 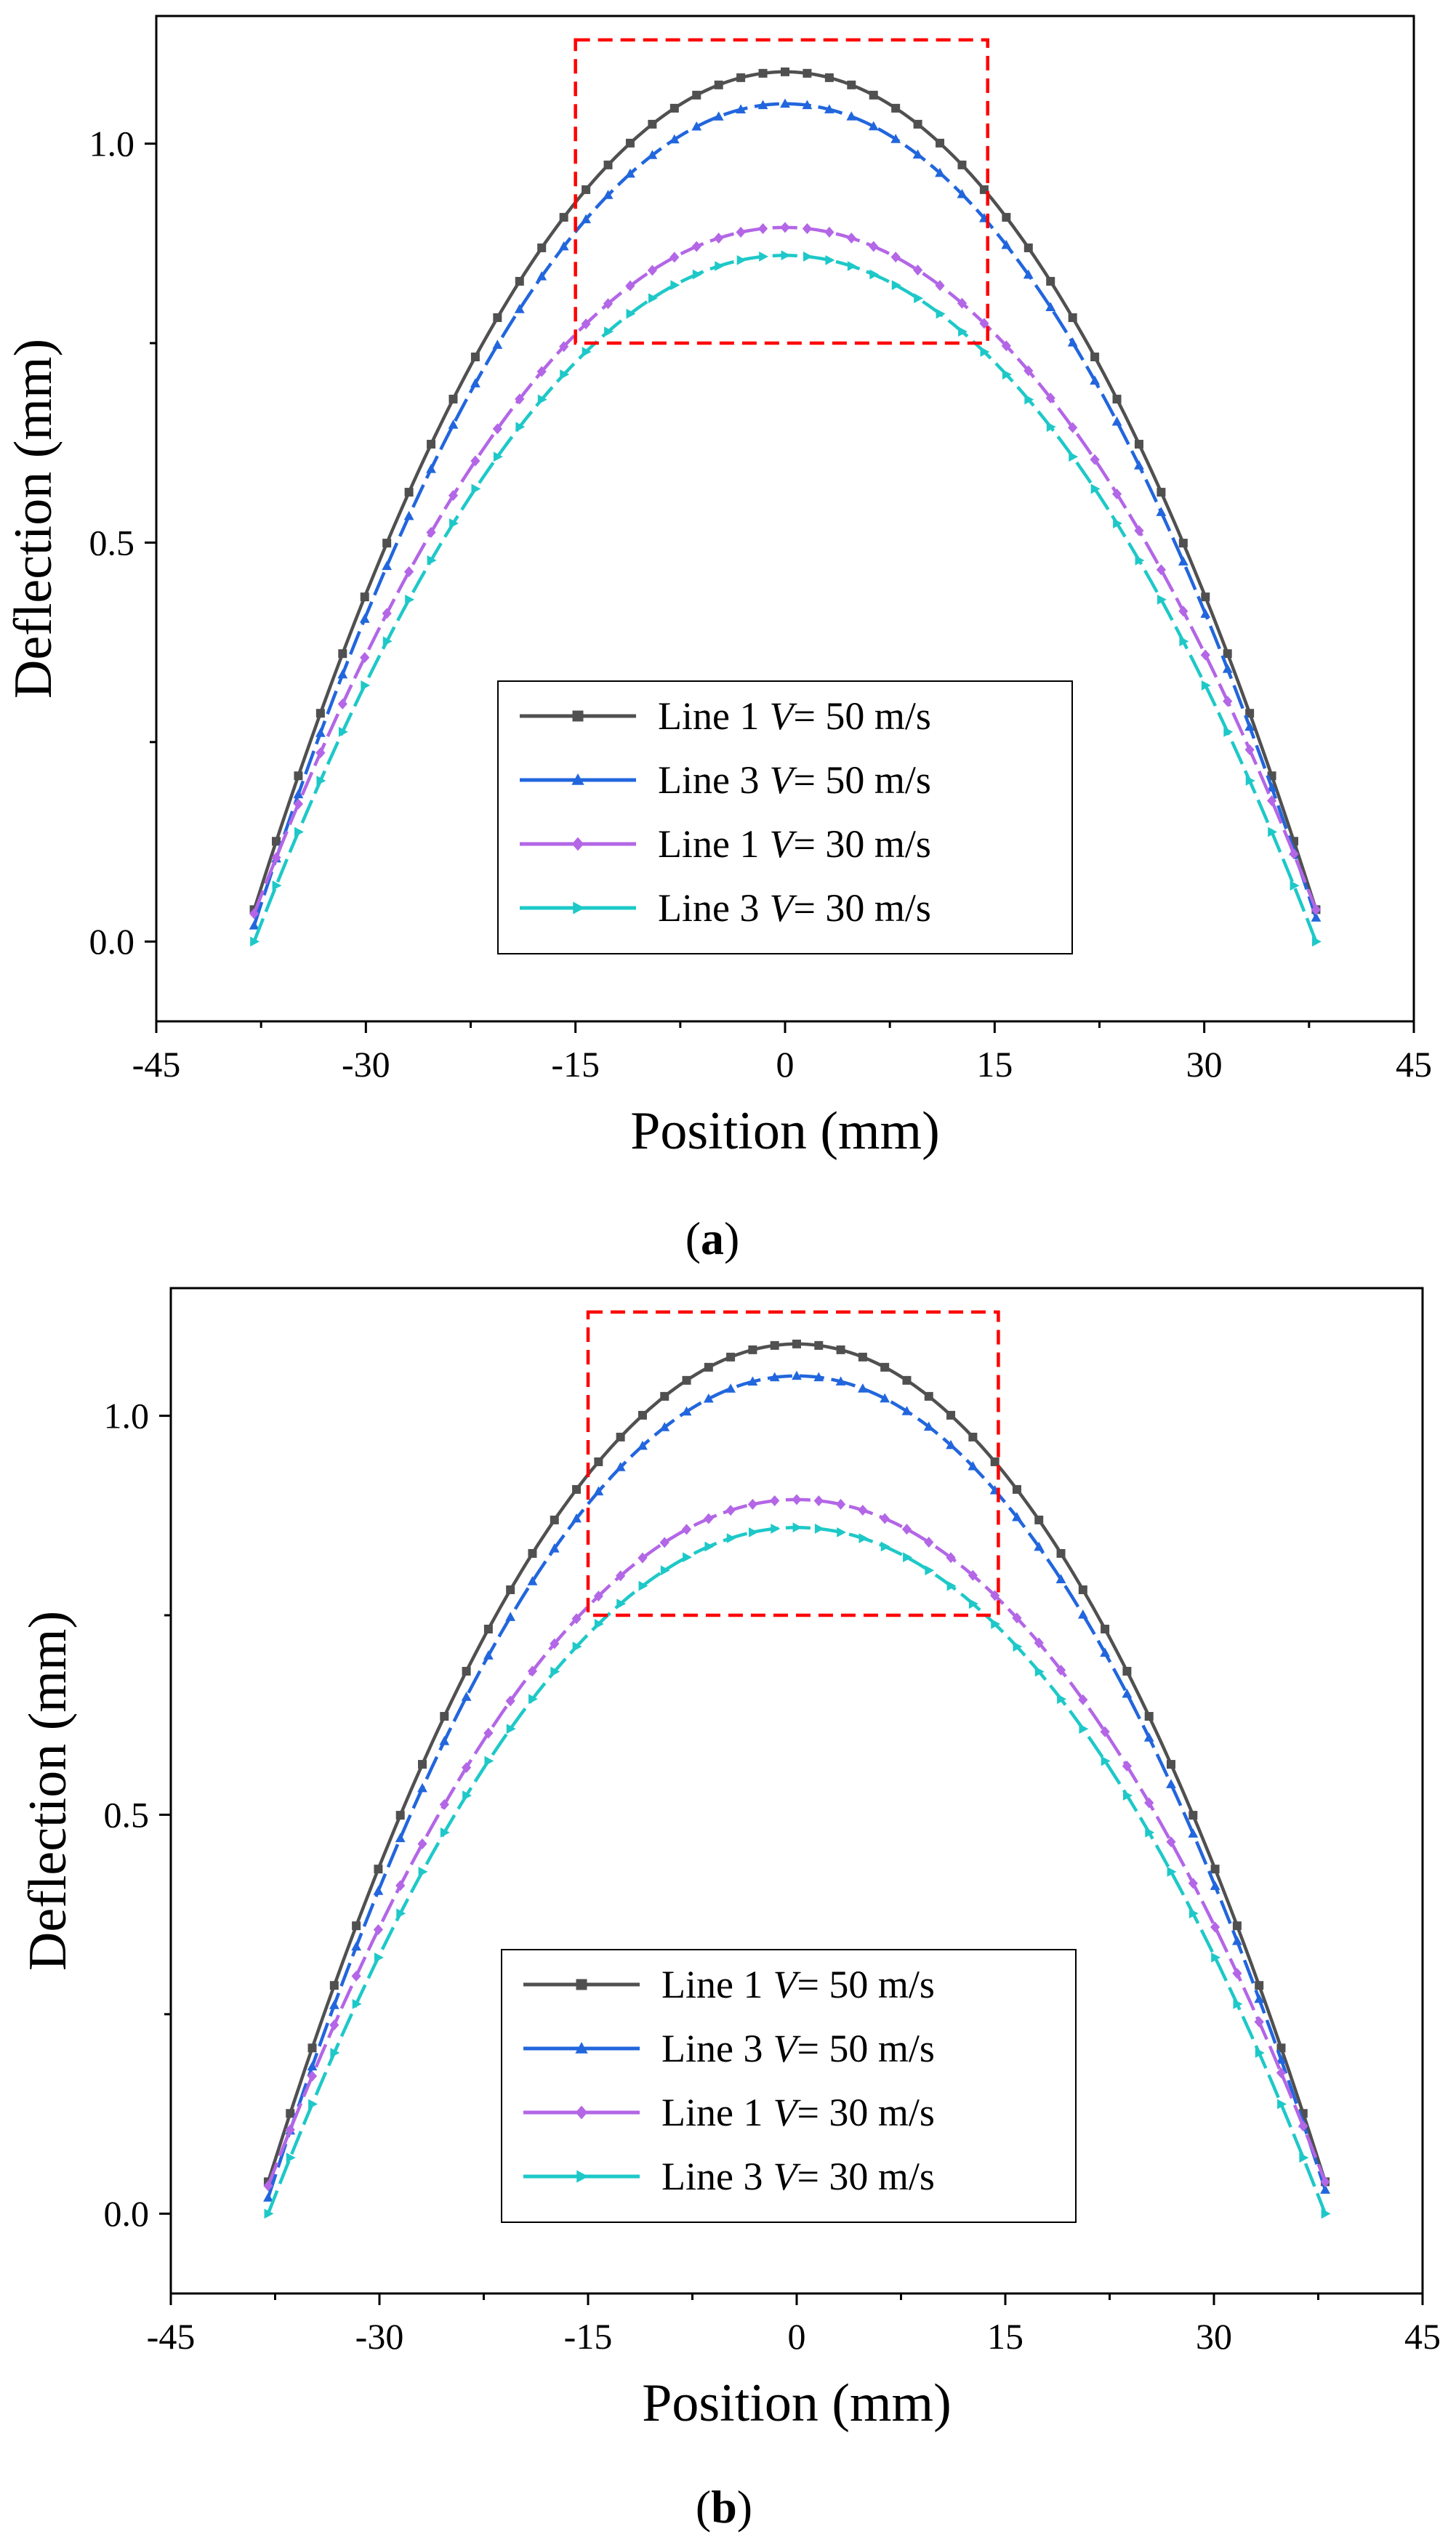 What do you see at coordinates (798, 1984) in the screenshot?
I see `legend-label: Line 1 V= 50 m/s` at bounding box center [798, 1984].